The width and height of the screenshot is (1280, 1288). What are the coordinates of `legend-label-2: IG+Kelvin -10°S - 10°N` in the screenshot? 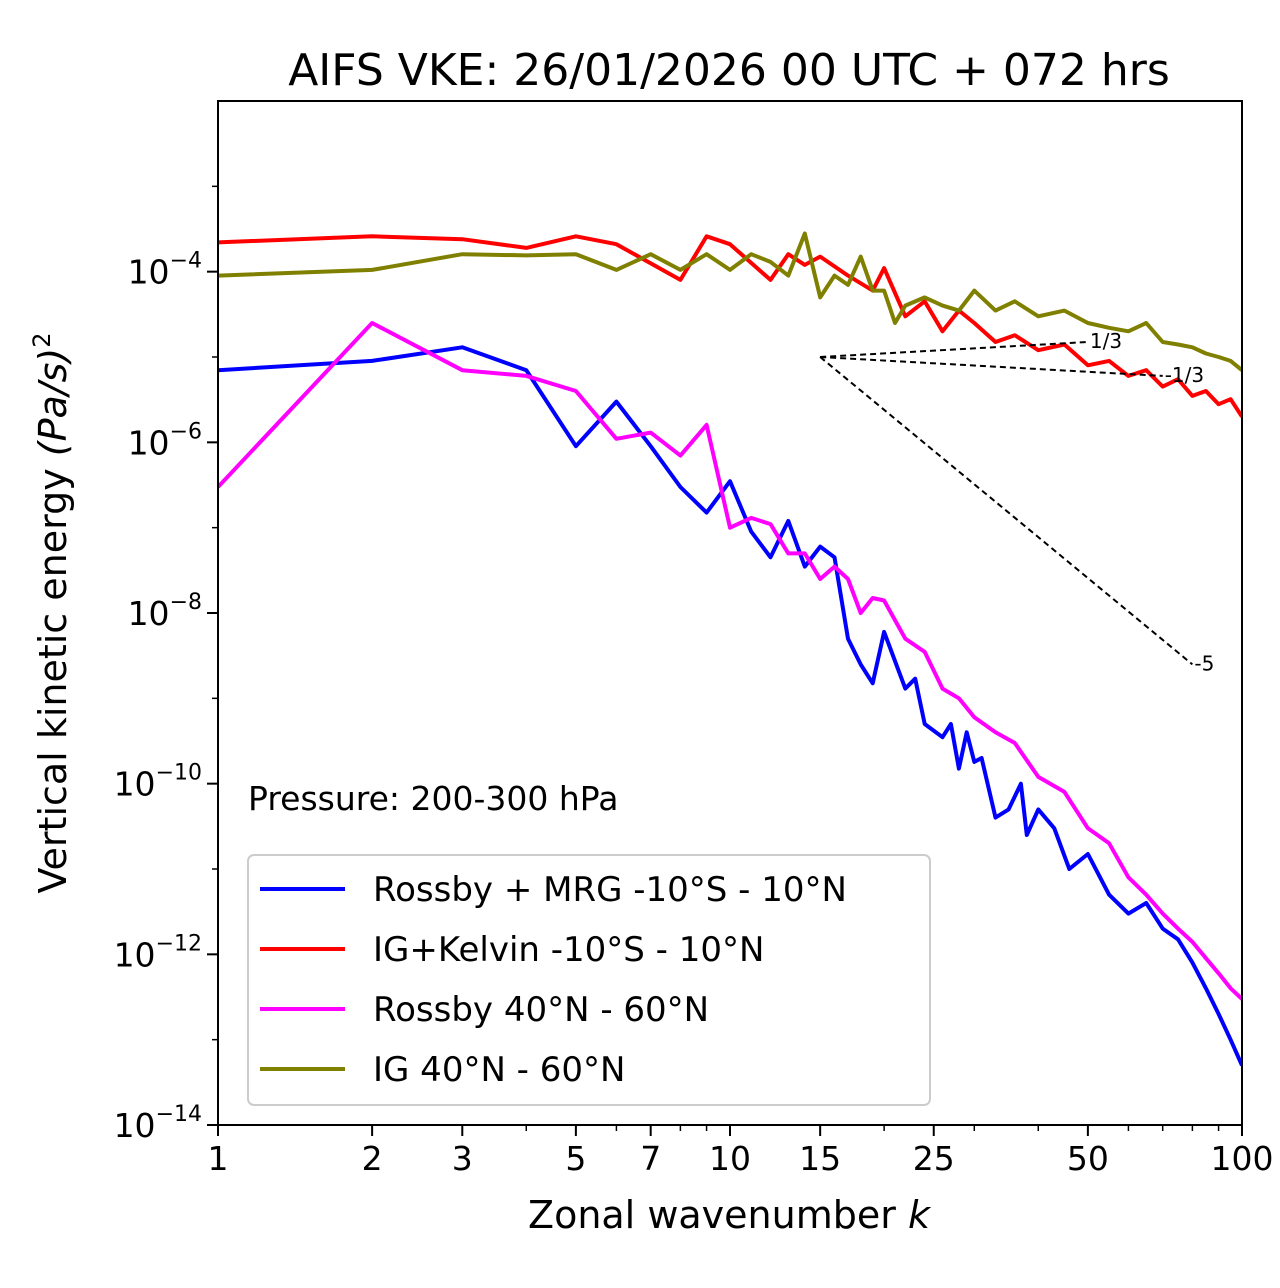 It's located at (568, 950).